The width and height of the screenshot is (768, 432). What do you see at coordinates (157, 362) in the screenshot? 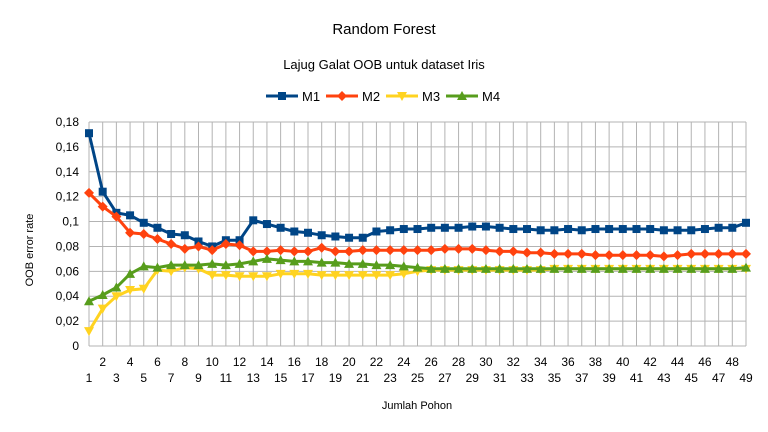
I see `x-tick-label: 6` at bounding box center [157, 362].